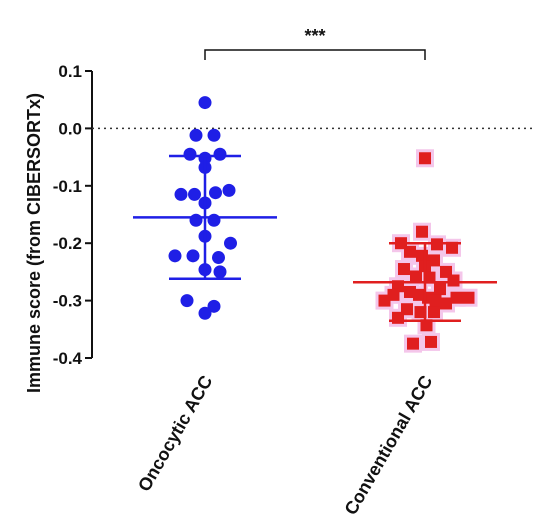 This screenshot has width=550, height=528. Describe the element at coordinates (388, 445) in the screenshot. I see `category-label: Conventional ACC` at that location.